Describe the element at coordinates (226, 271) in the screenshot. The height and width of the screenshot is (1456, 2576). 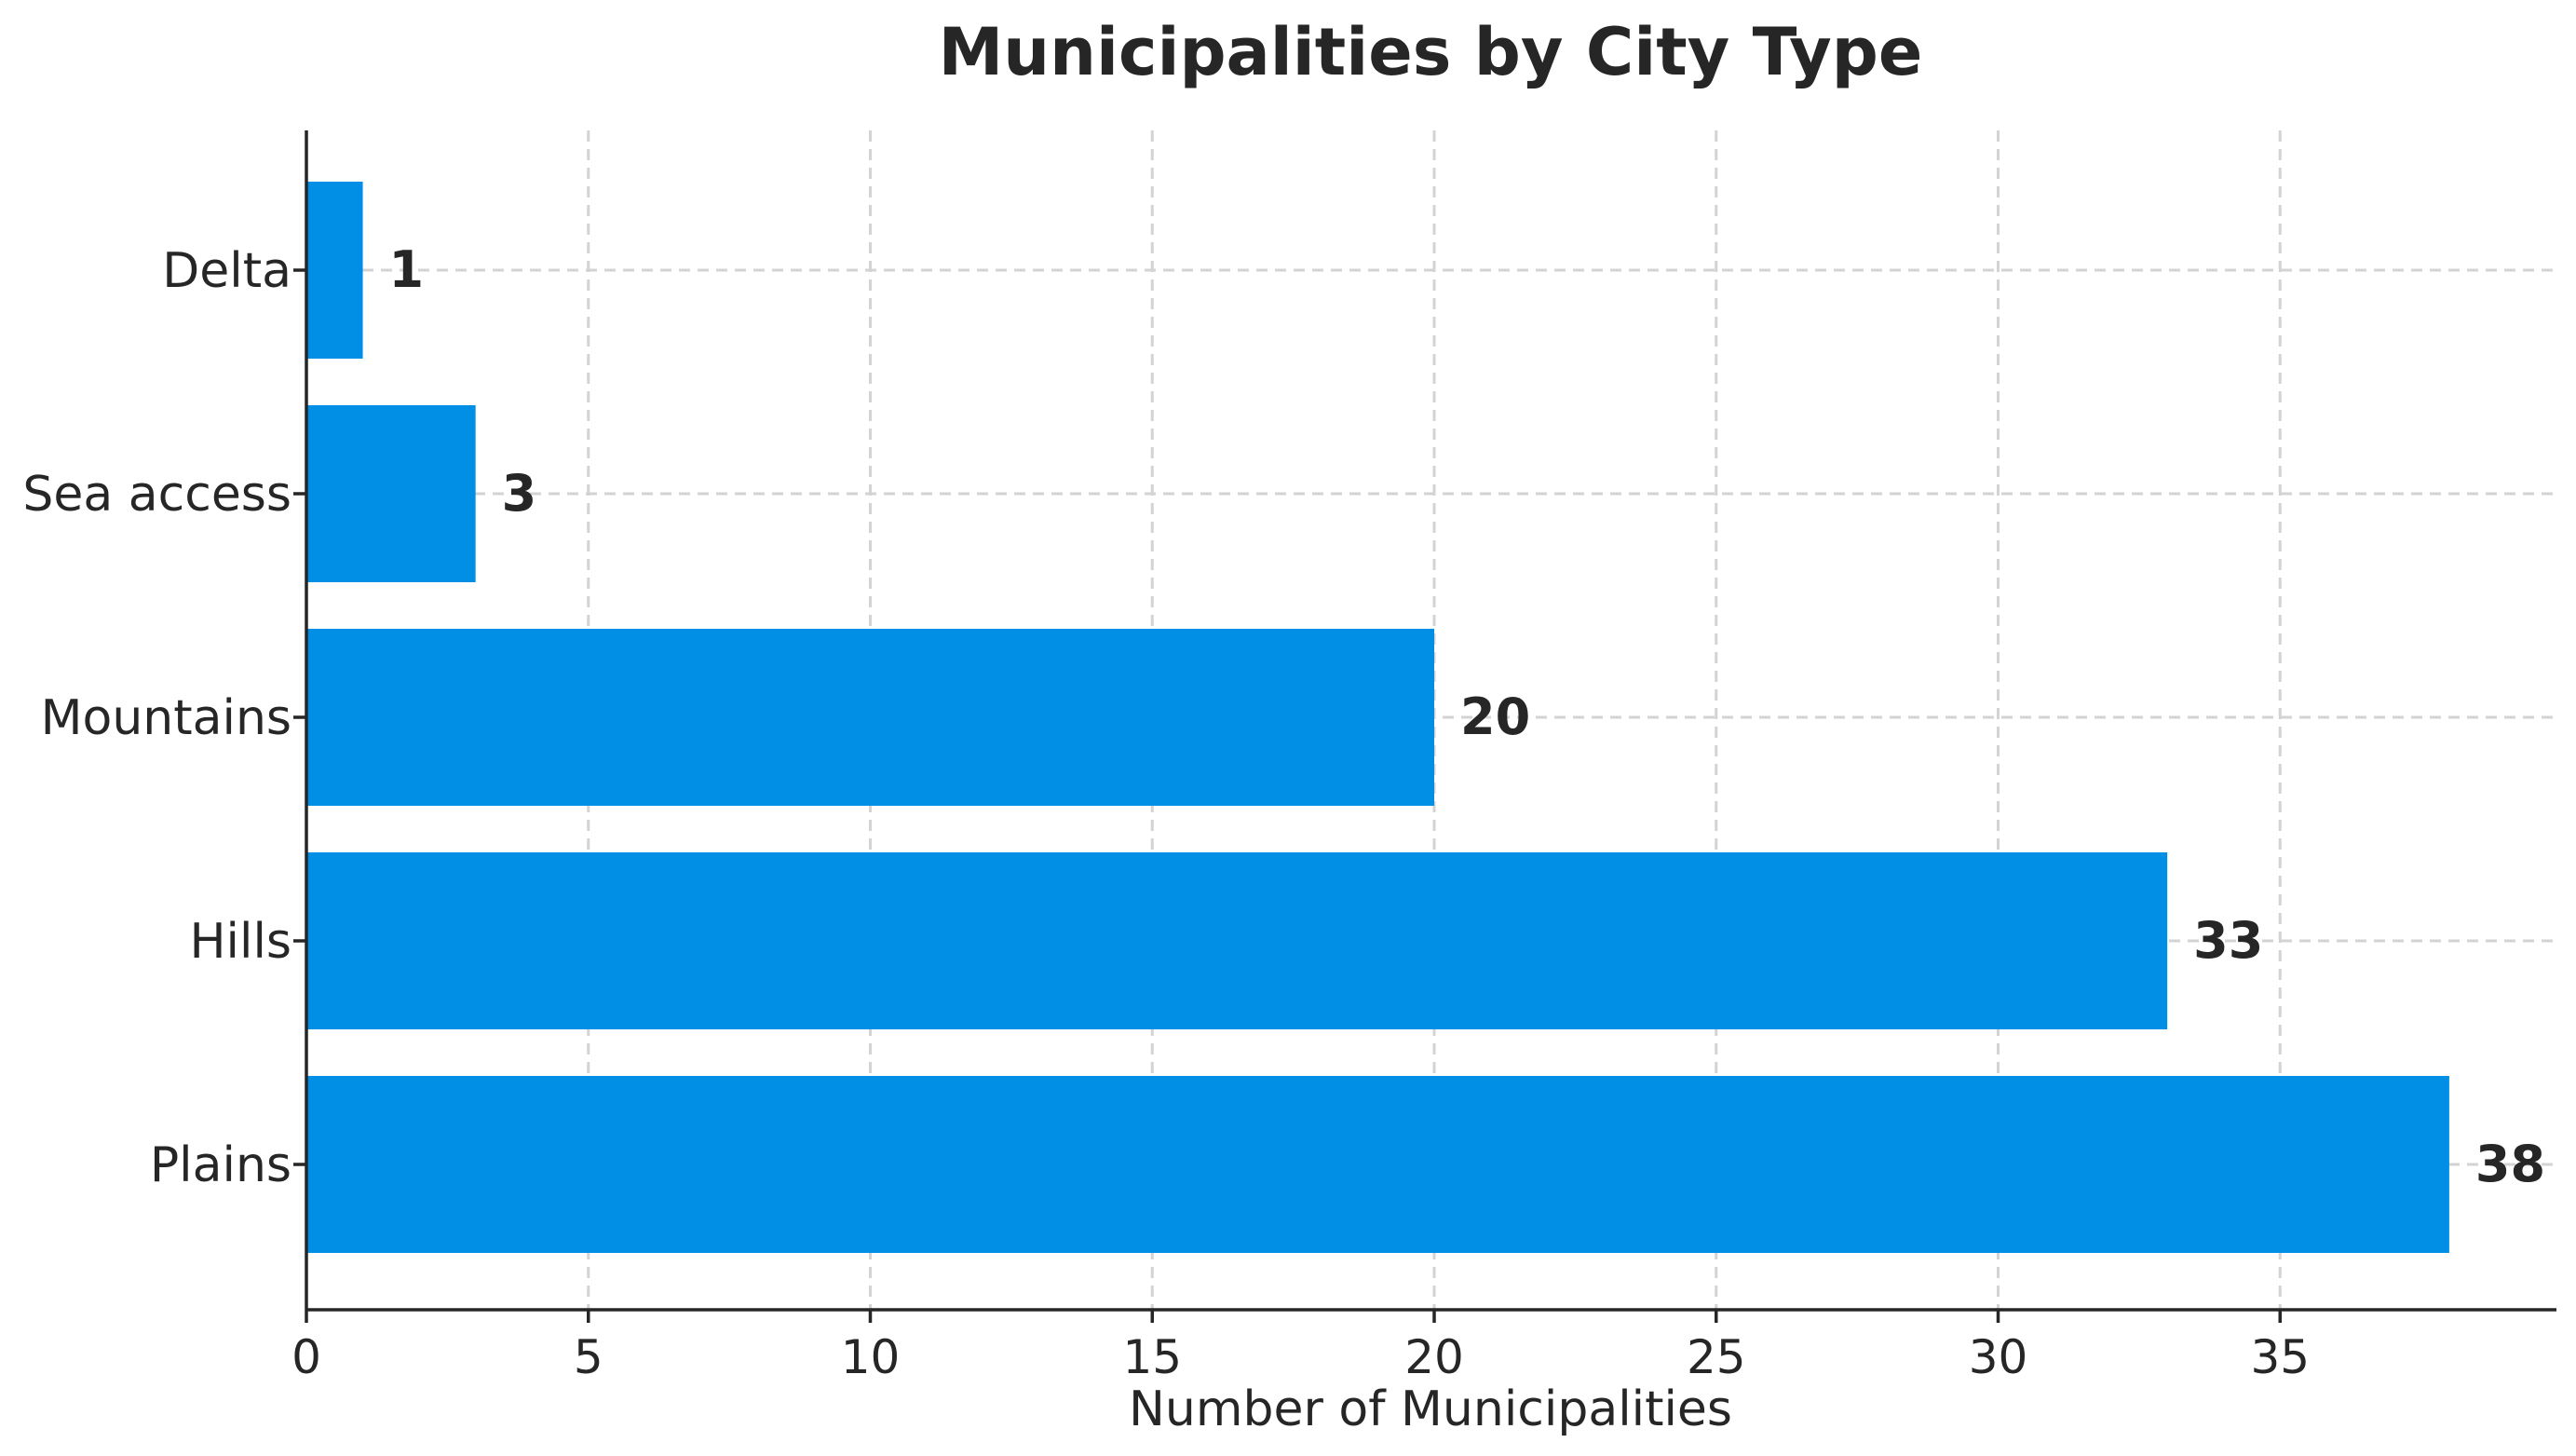
I see `y-category-label: Delta` at that location.